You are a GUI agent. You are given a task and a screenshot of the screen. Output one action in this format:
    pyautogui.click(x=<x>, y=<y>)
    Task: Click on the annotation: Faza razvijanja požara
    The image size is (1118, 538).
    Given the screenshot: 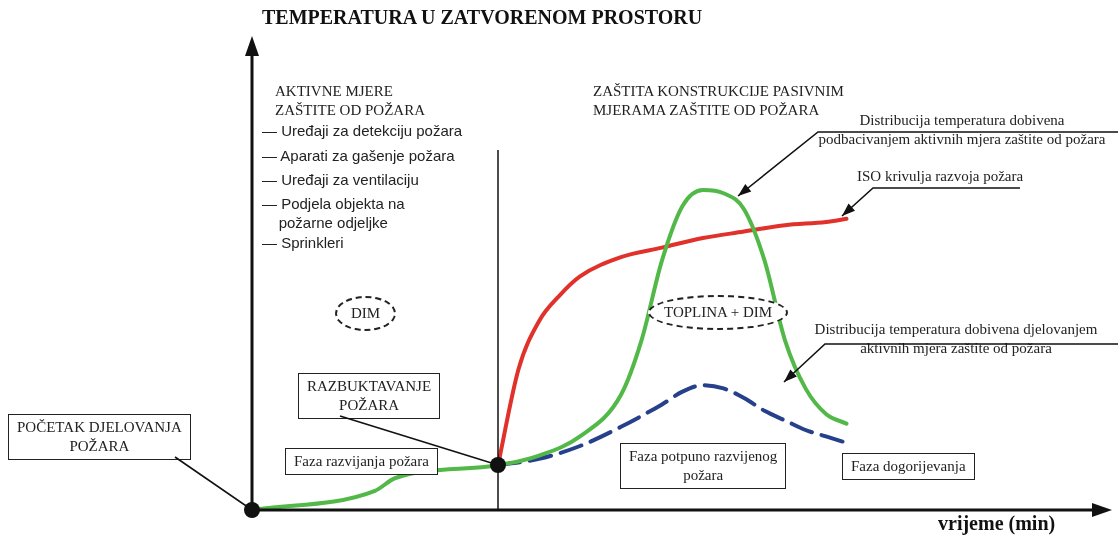 What is the action you would take?
    pyautogui.click(x=361, y=461)
    